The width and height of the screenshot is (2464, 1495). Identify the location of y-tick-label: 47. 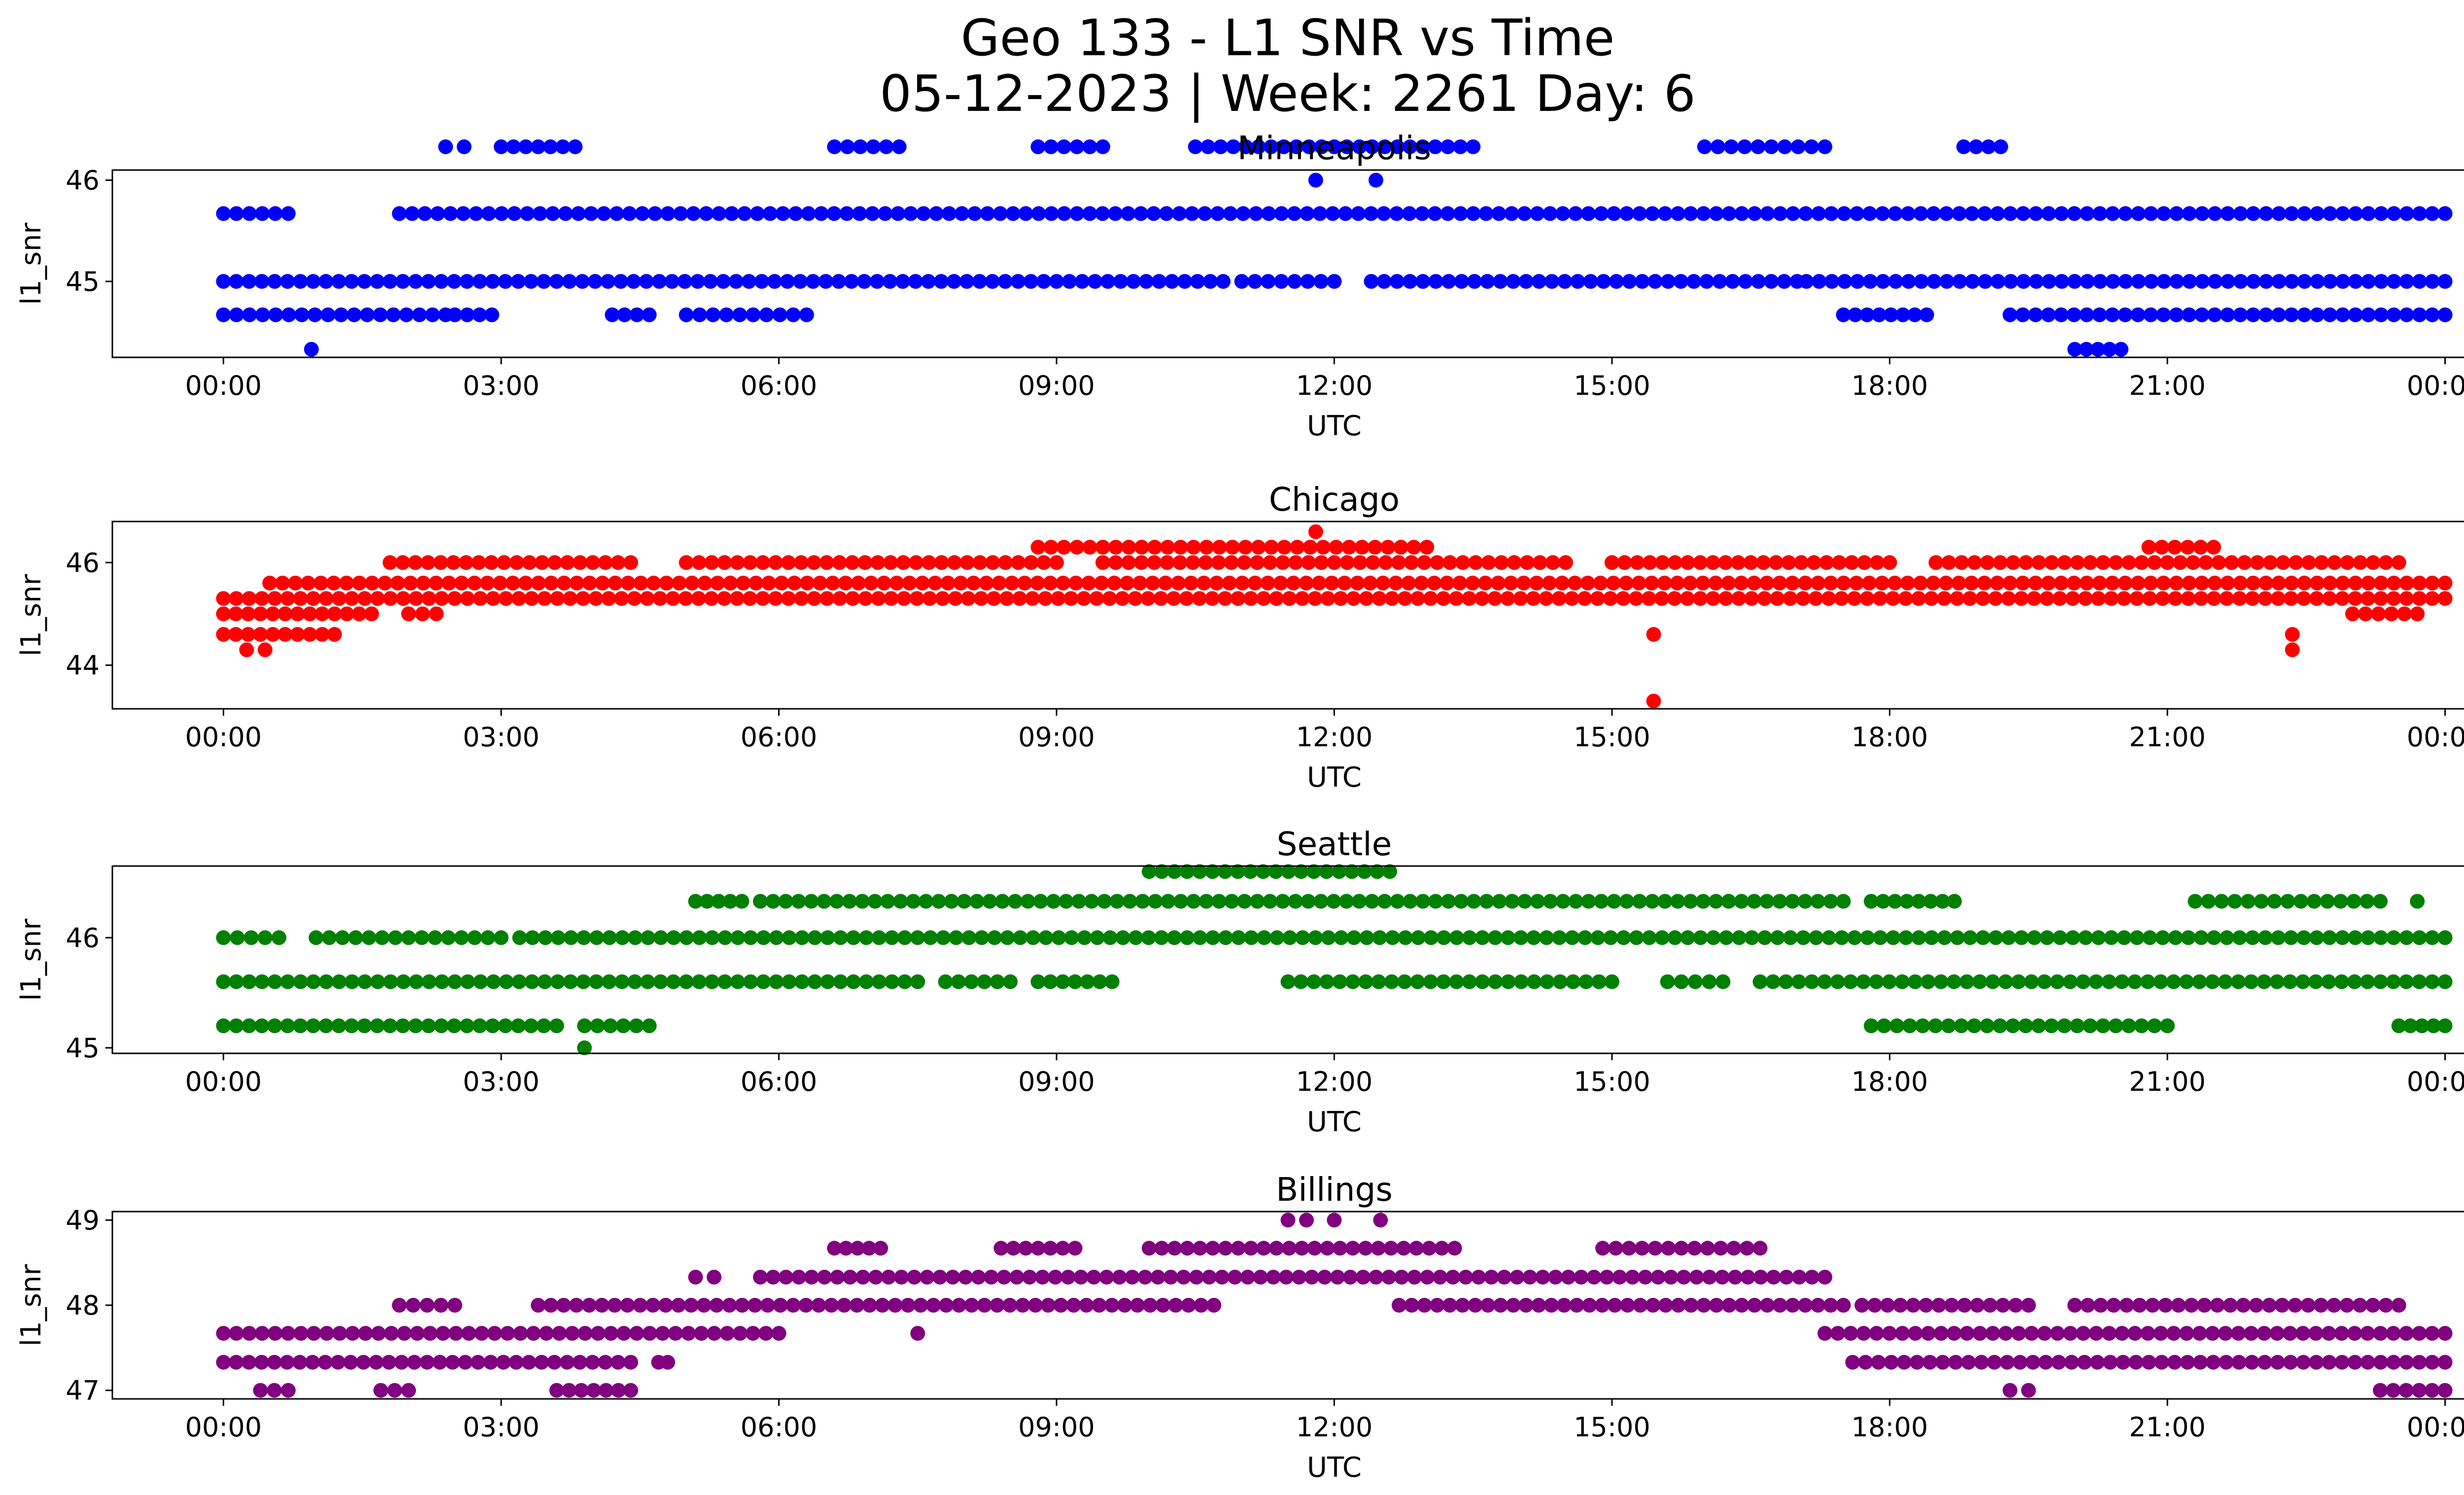
(83, 1390).